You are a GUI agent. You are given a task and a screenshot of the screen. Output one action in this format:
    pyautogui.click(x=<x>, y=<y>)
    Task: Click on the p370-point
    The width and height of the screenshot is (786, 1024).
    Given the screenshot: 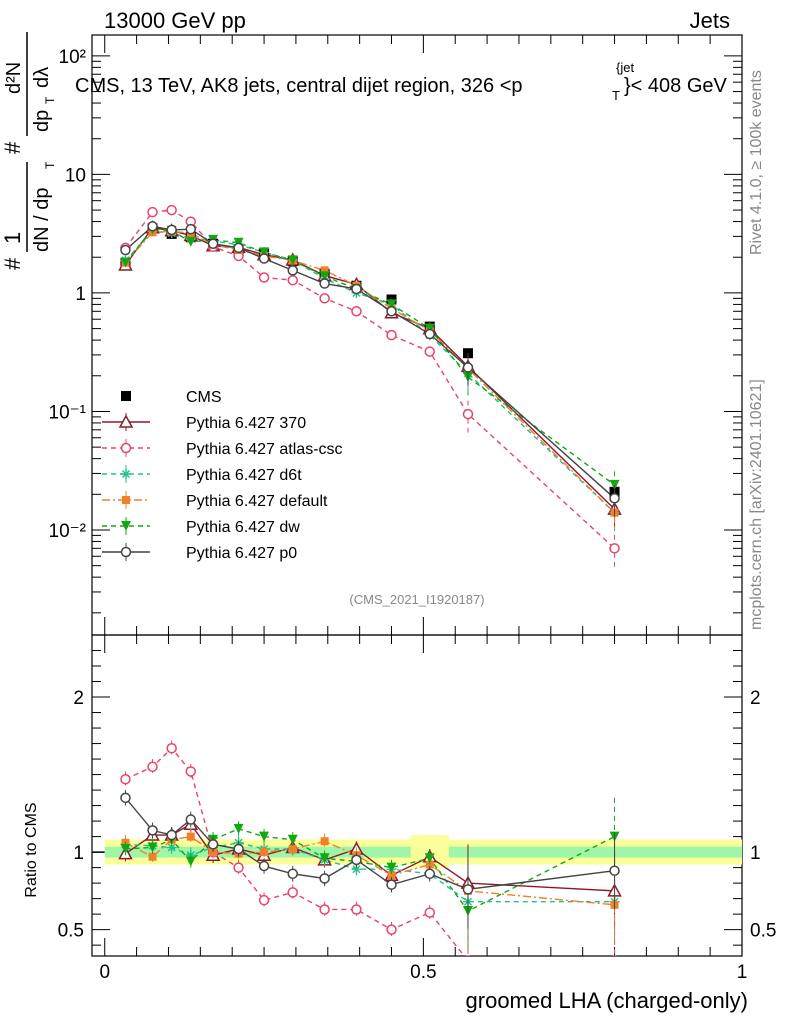 What is the action you would take?
    pyautogui.click(x=126, y=421)
    